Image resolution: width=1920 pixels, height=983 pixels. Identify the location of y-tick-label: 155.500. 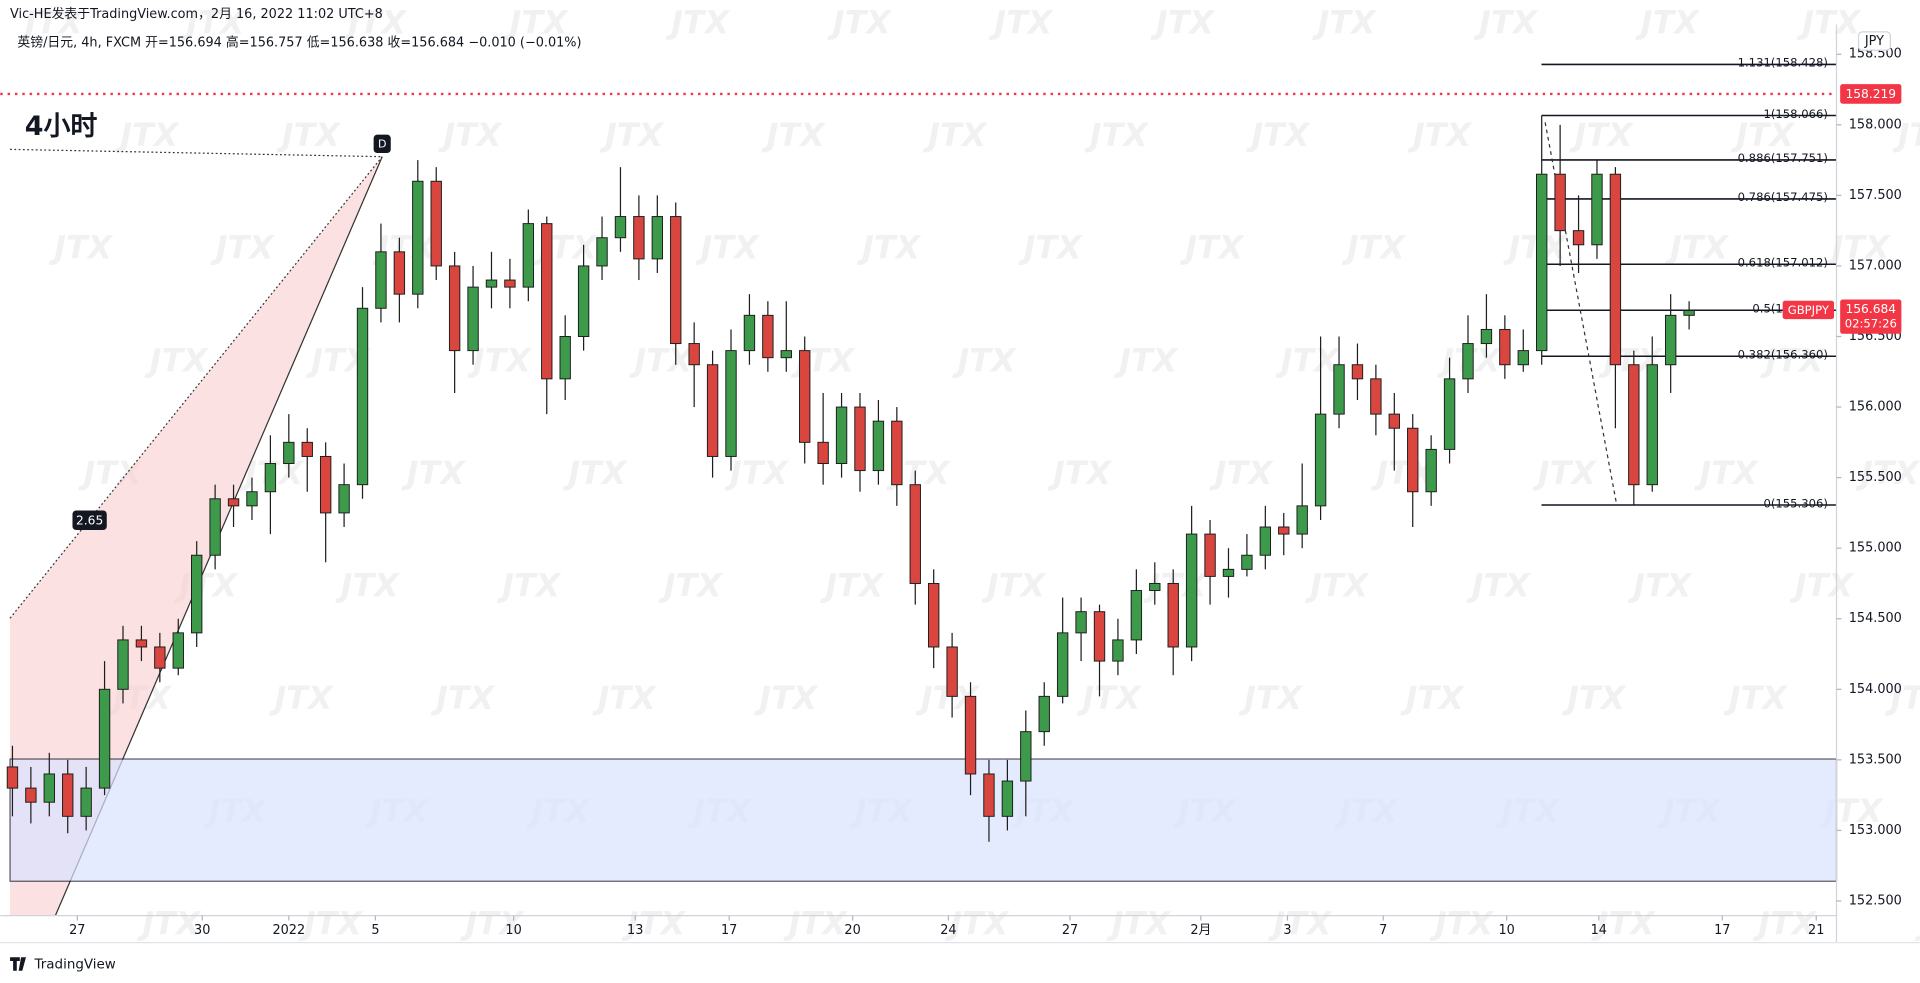
(1875, 477).